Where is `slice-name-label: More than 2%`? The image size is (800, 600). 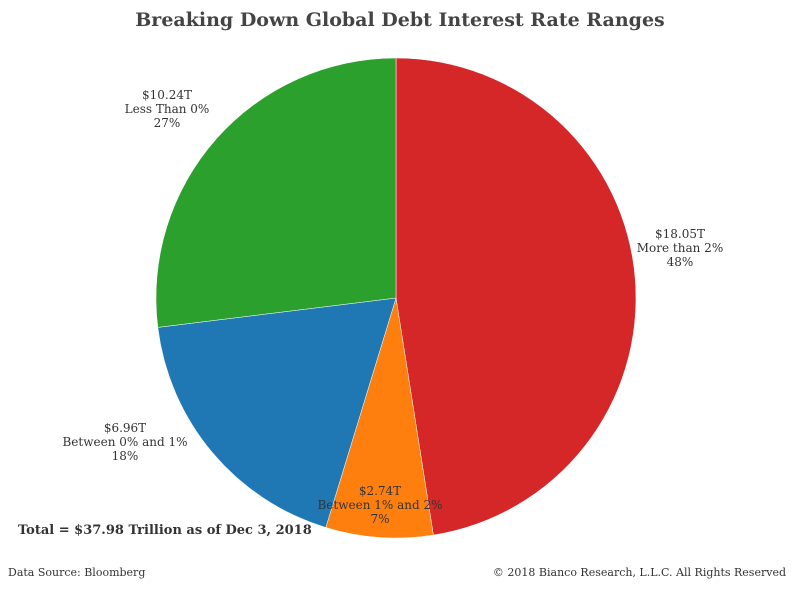 slice-name-label: More than 2% is located at coordinates (680, 248).